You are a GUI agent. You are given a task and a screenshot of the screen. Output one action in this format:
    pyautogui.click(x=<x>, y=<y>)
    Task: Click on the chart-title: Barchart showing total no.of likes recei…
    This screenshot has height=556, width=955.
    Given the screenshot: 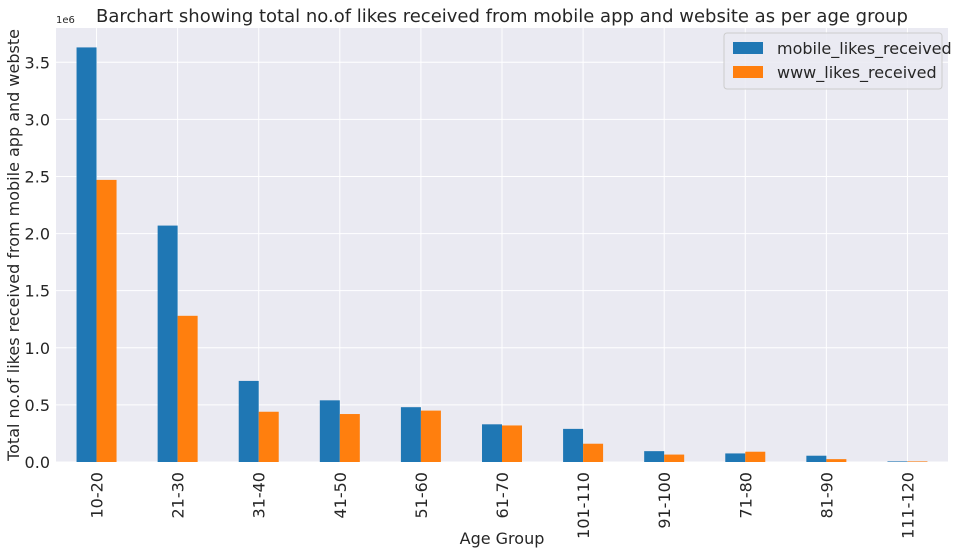 What is the action you would take?
    pyautogui.click(x=502, y=16)
    